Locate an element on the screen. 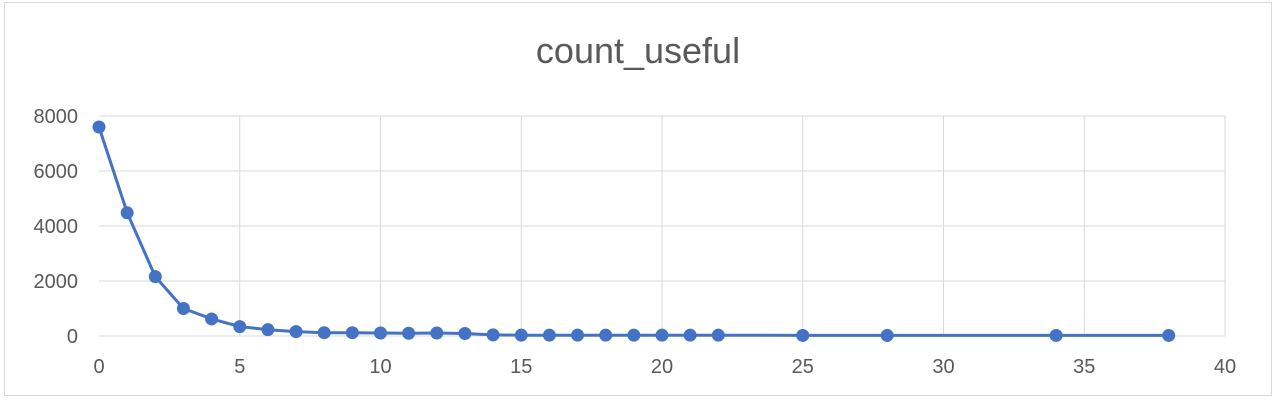 The height and width of the screenshot is (402, 1278). y-tick-label: 2000 is located at coordinates (56, 282).